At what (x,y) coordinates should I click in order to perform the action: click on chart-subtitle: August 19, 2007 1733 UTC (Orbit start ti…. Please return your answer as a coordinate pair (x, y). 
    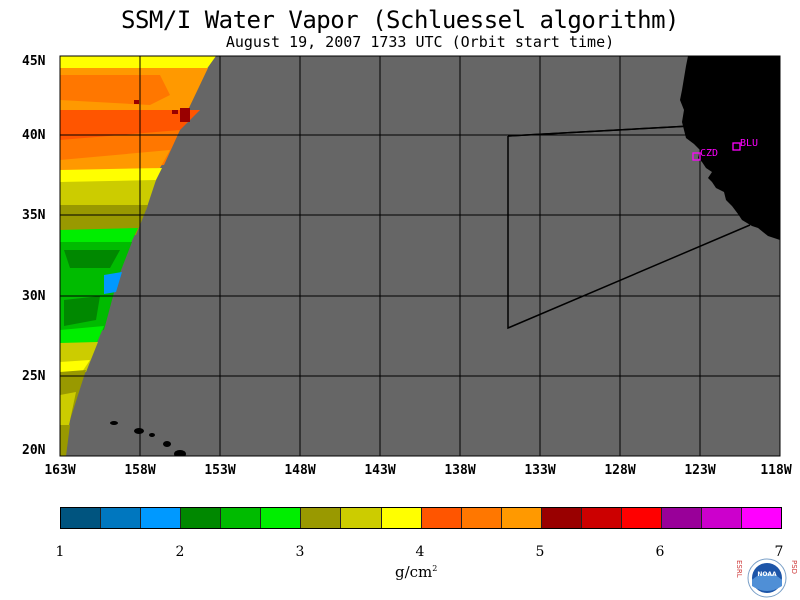
    Looking at the image, I should click on (420, 42).